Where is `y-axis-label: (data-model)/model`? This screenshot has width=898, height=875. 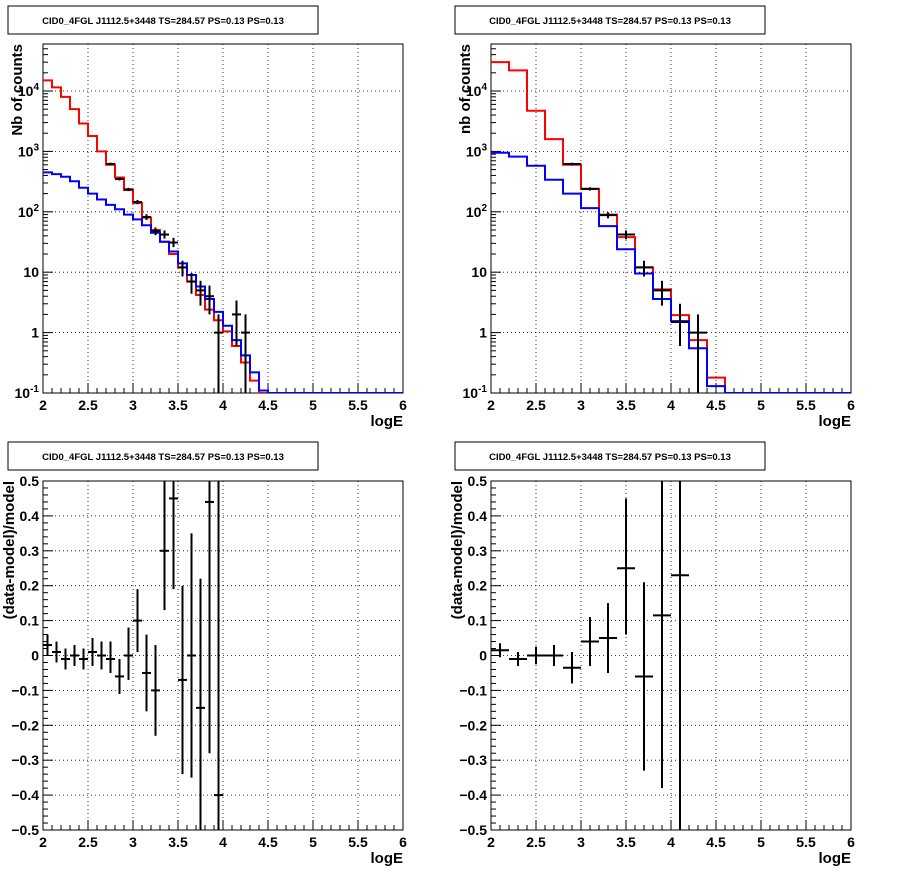
y-axis-label: (data-model)/model is located at coordinates (9, 550).